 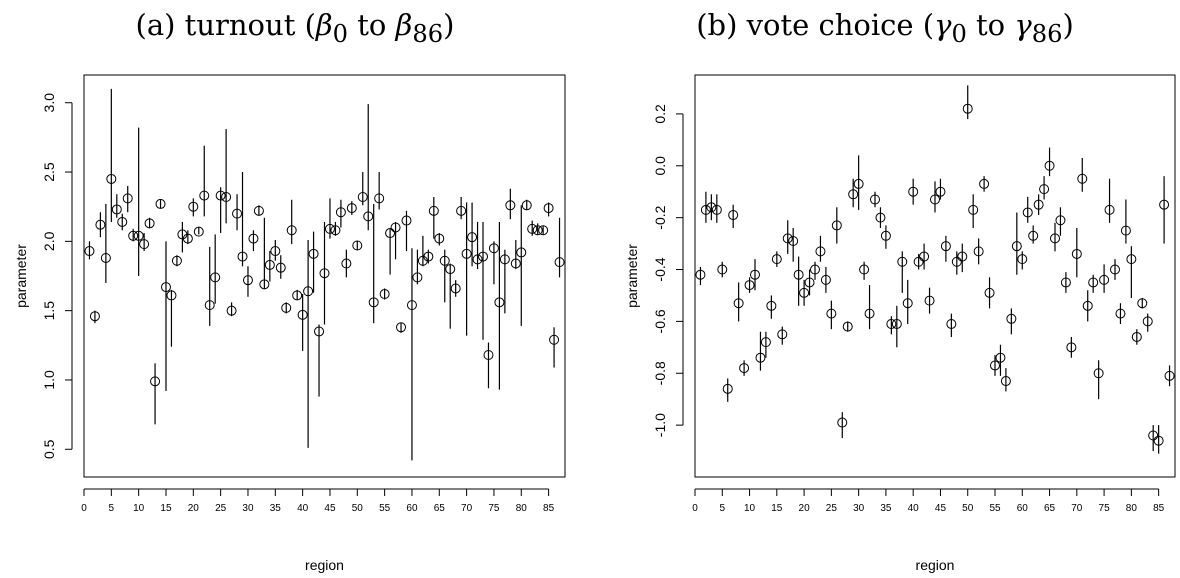 What do you see at coordinates (660, 217) in the screenshot?
I see `y-tick-label: -0.2` at bounding box center [660, 217].